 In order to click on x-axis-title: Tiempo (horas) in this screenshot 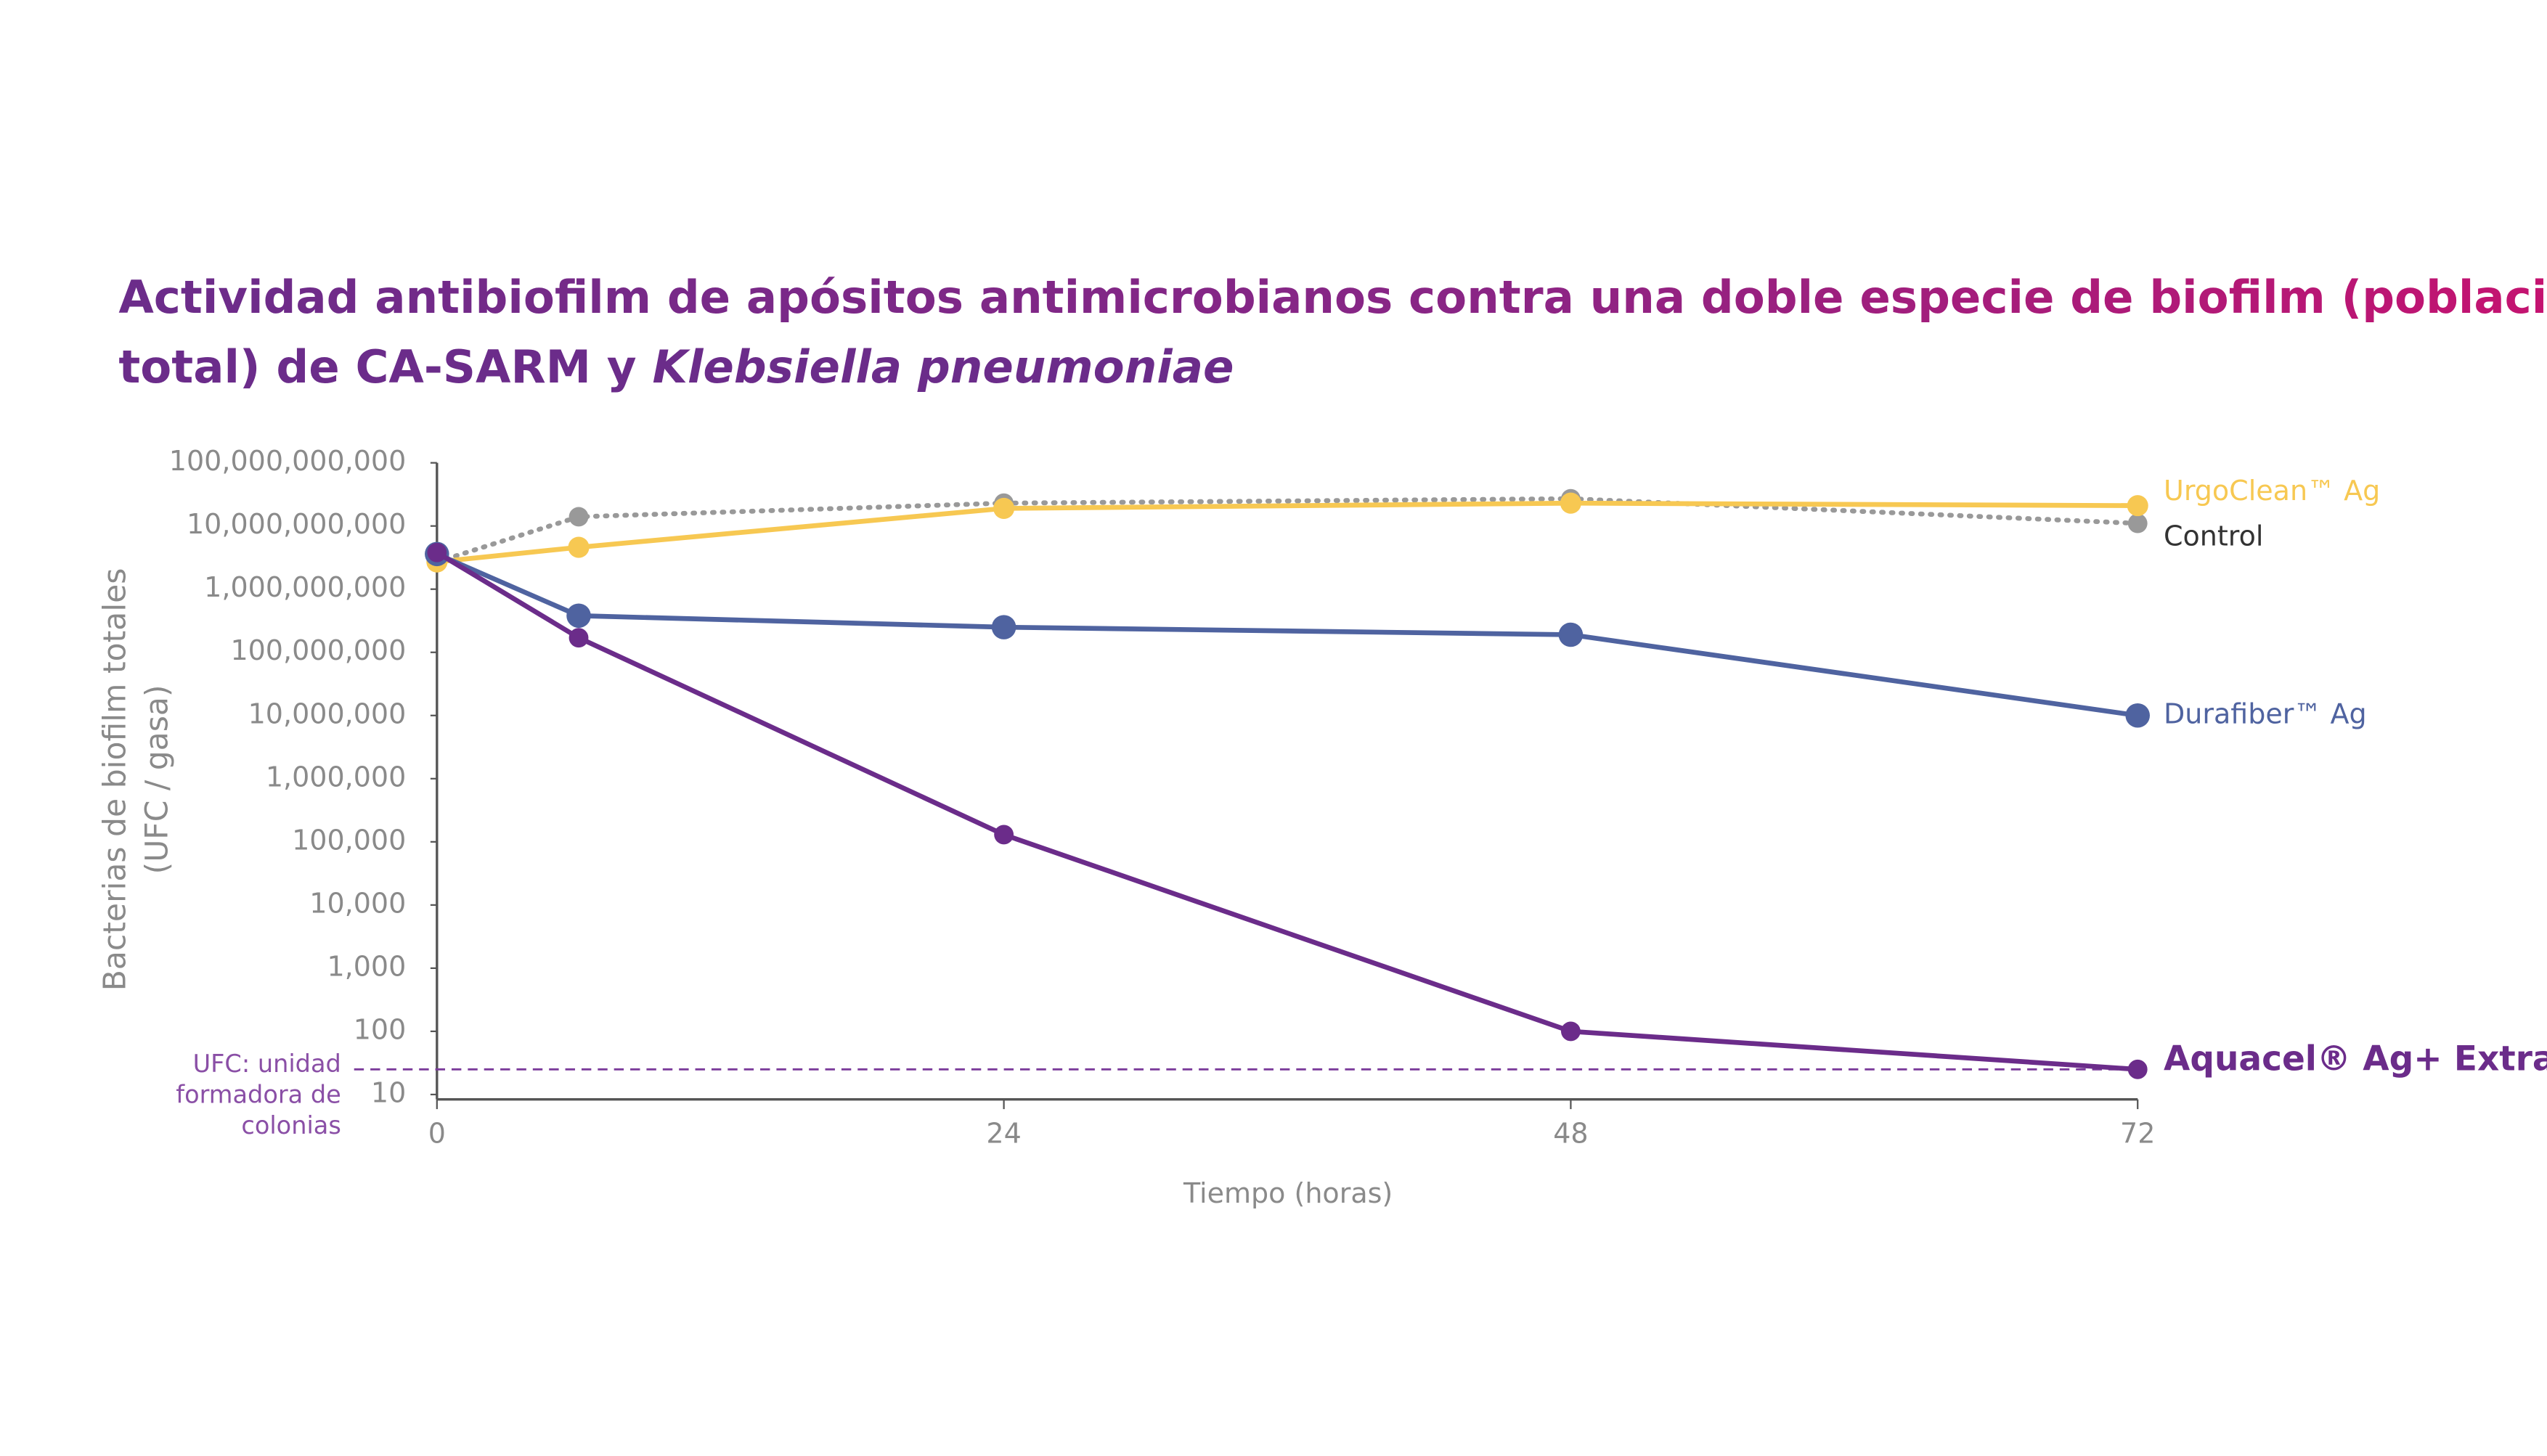, I will do `click(1288, 1193)`.